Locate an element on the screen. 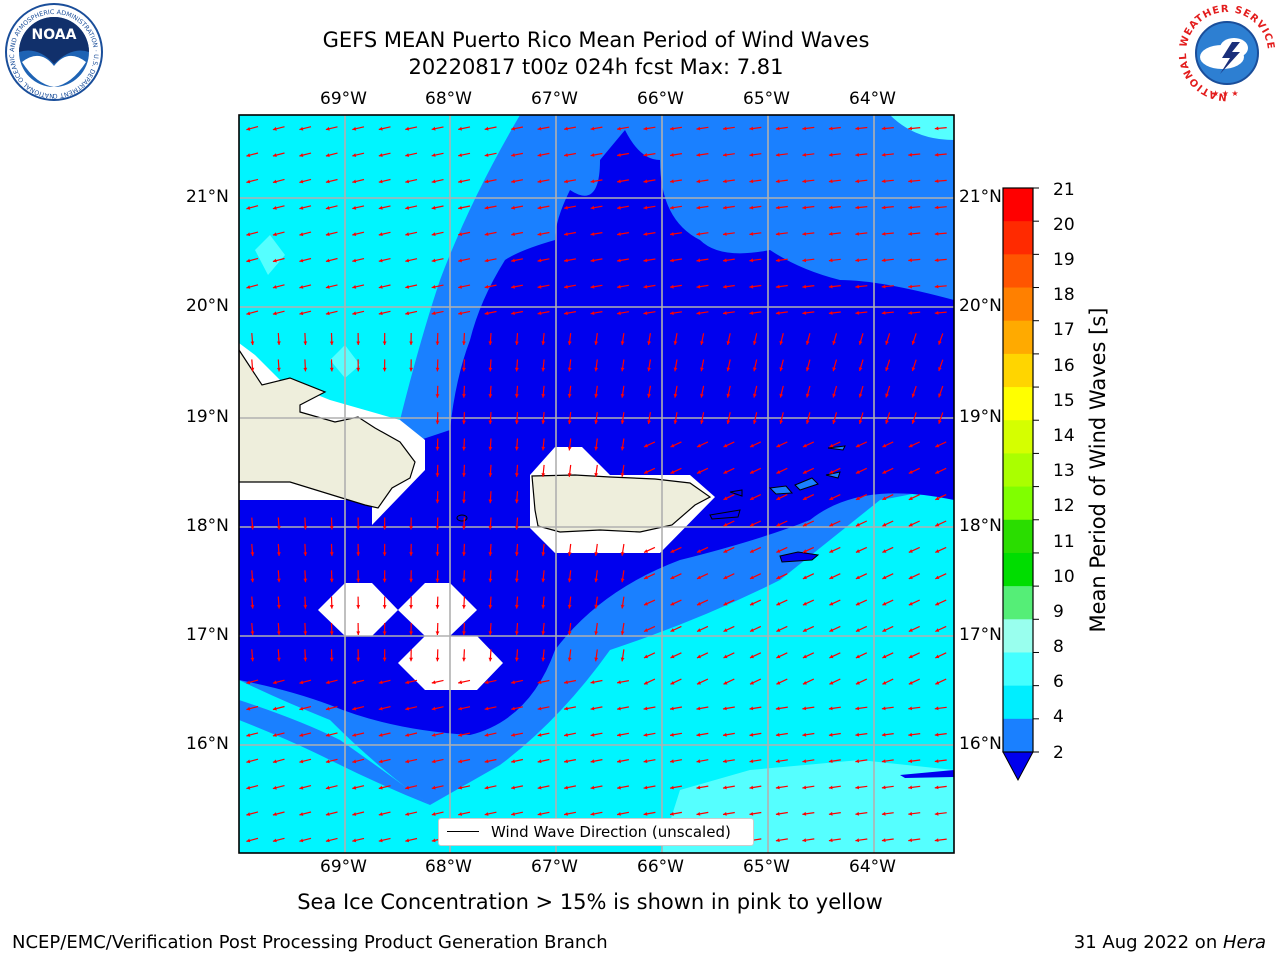  lat-label-right: 21°N is located at coordinates (980, 197).